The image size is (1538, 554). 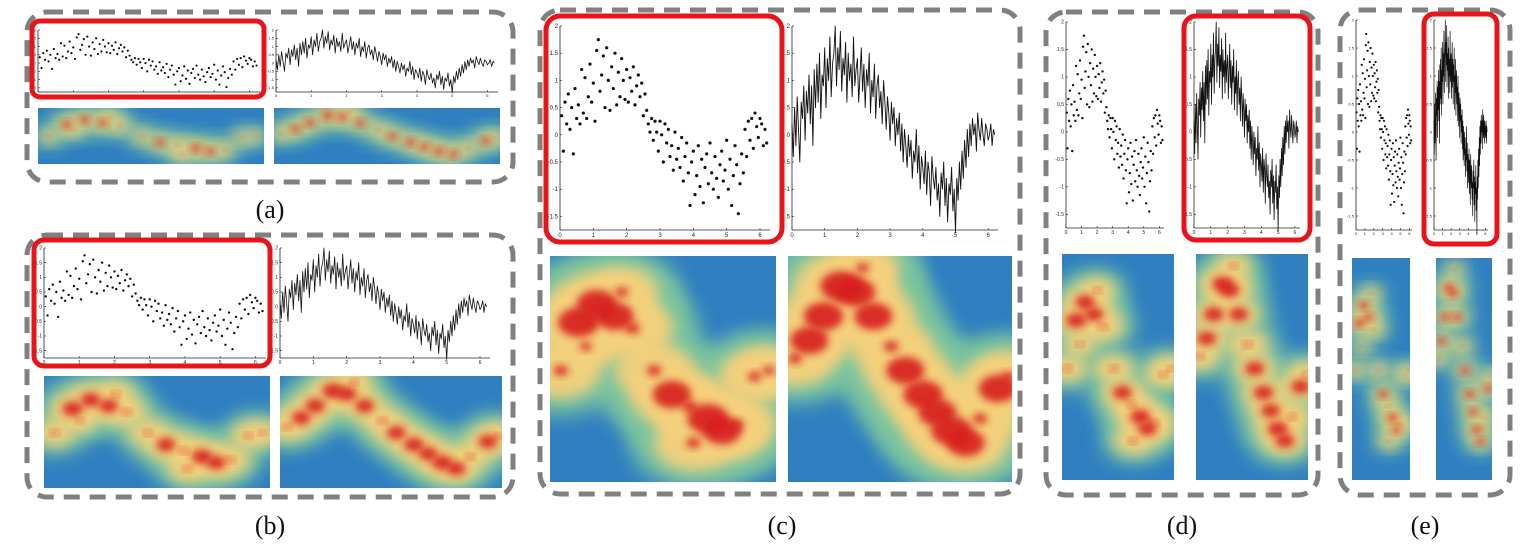 I want to click on a-line-y-tick-label-4: 0.5, so click(x=271, y=54).